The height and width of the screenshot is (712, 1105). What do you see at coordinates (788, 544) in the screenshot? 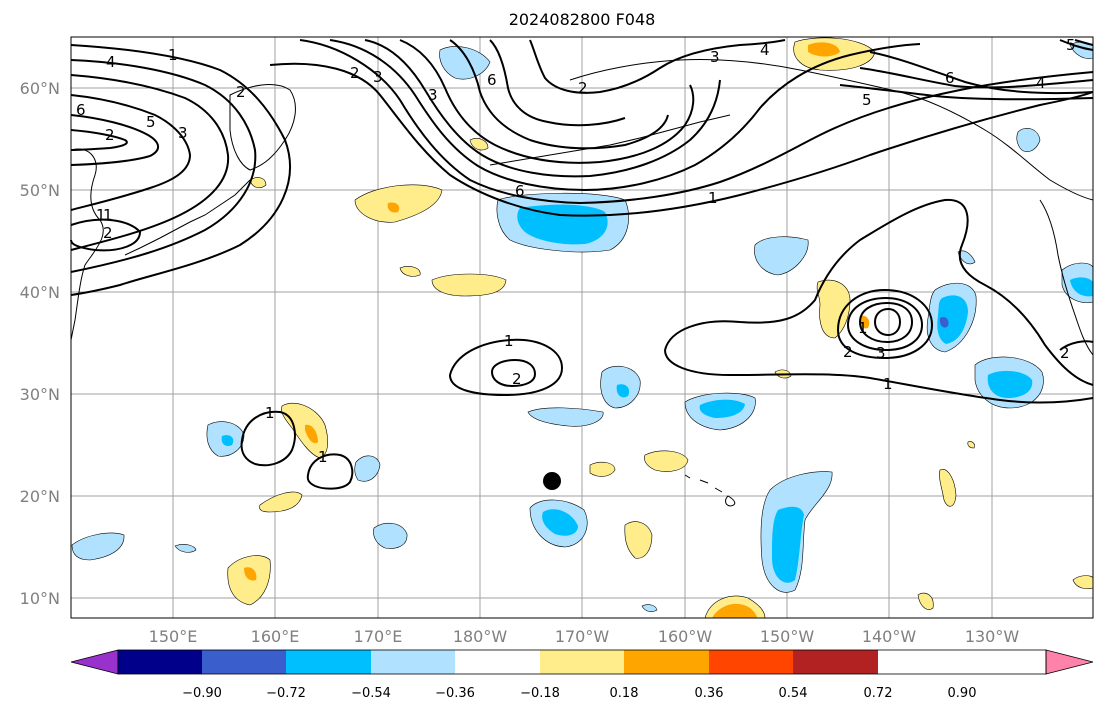
I see `shade-neg-10b` at bounding box center [788, 544].